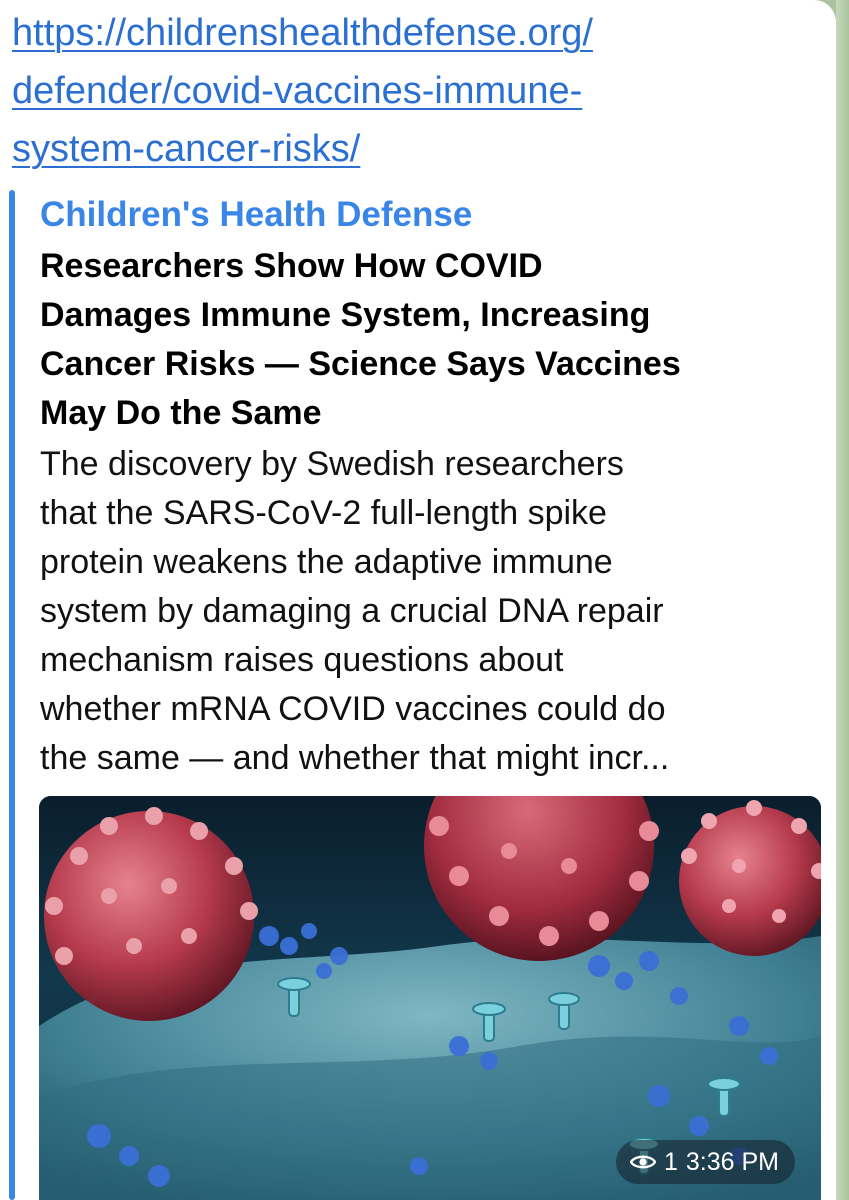 Image resolution: width=849 pixels, height=1200 pixels. Describe the element at coordinates (670, 1161) in the screenshot. I see `view-count: 1` at that location.